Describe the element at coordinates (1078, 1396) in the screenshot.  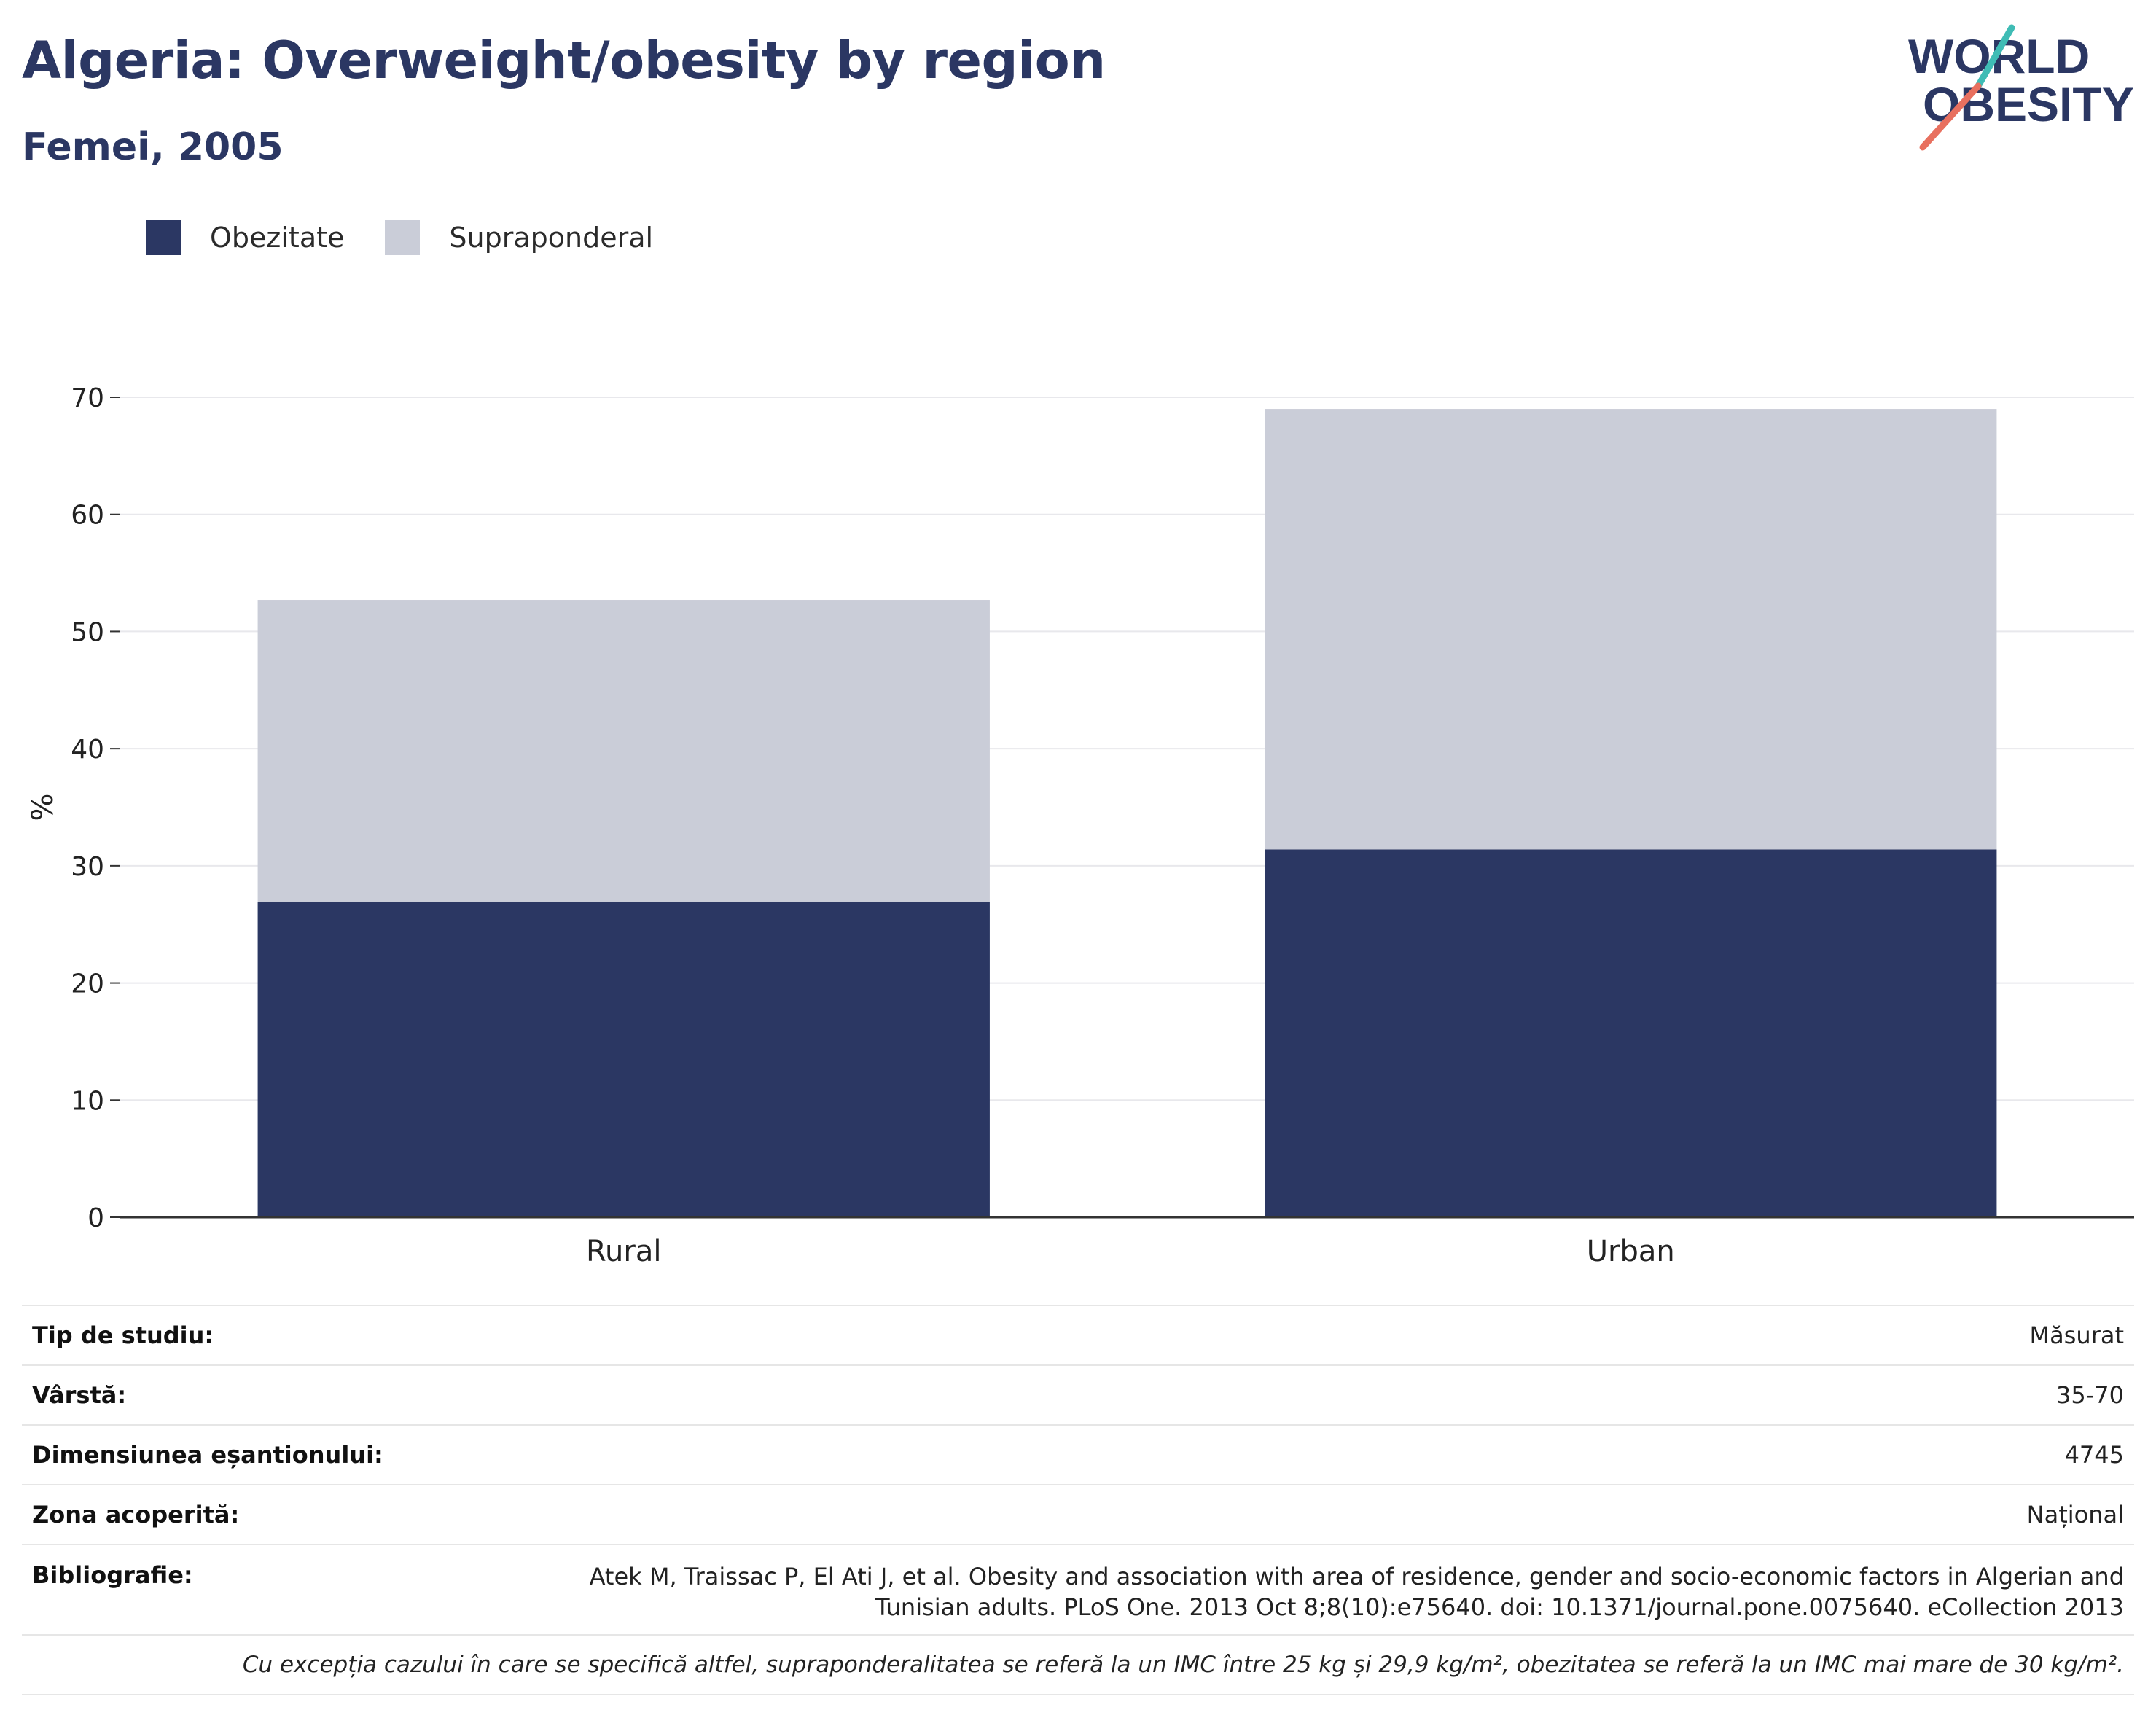
I see `info-row-age: Vârstă: 35-70` at that location.